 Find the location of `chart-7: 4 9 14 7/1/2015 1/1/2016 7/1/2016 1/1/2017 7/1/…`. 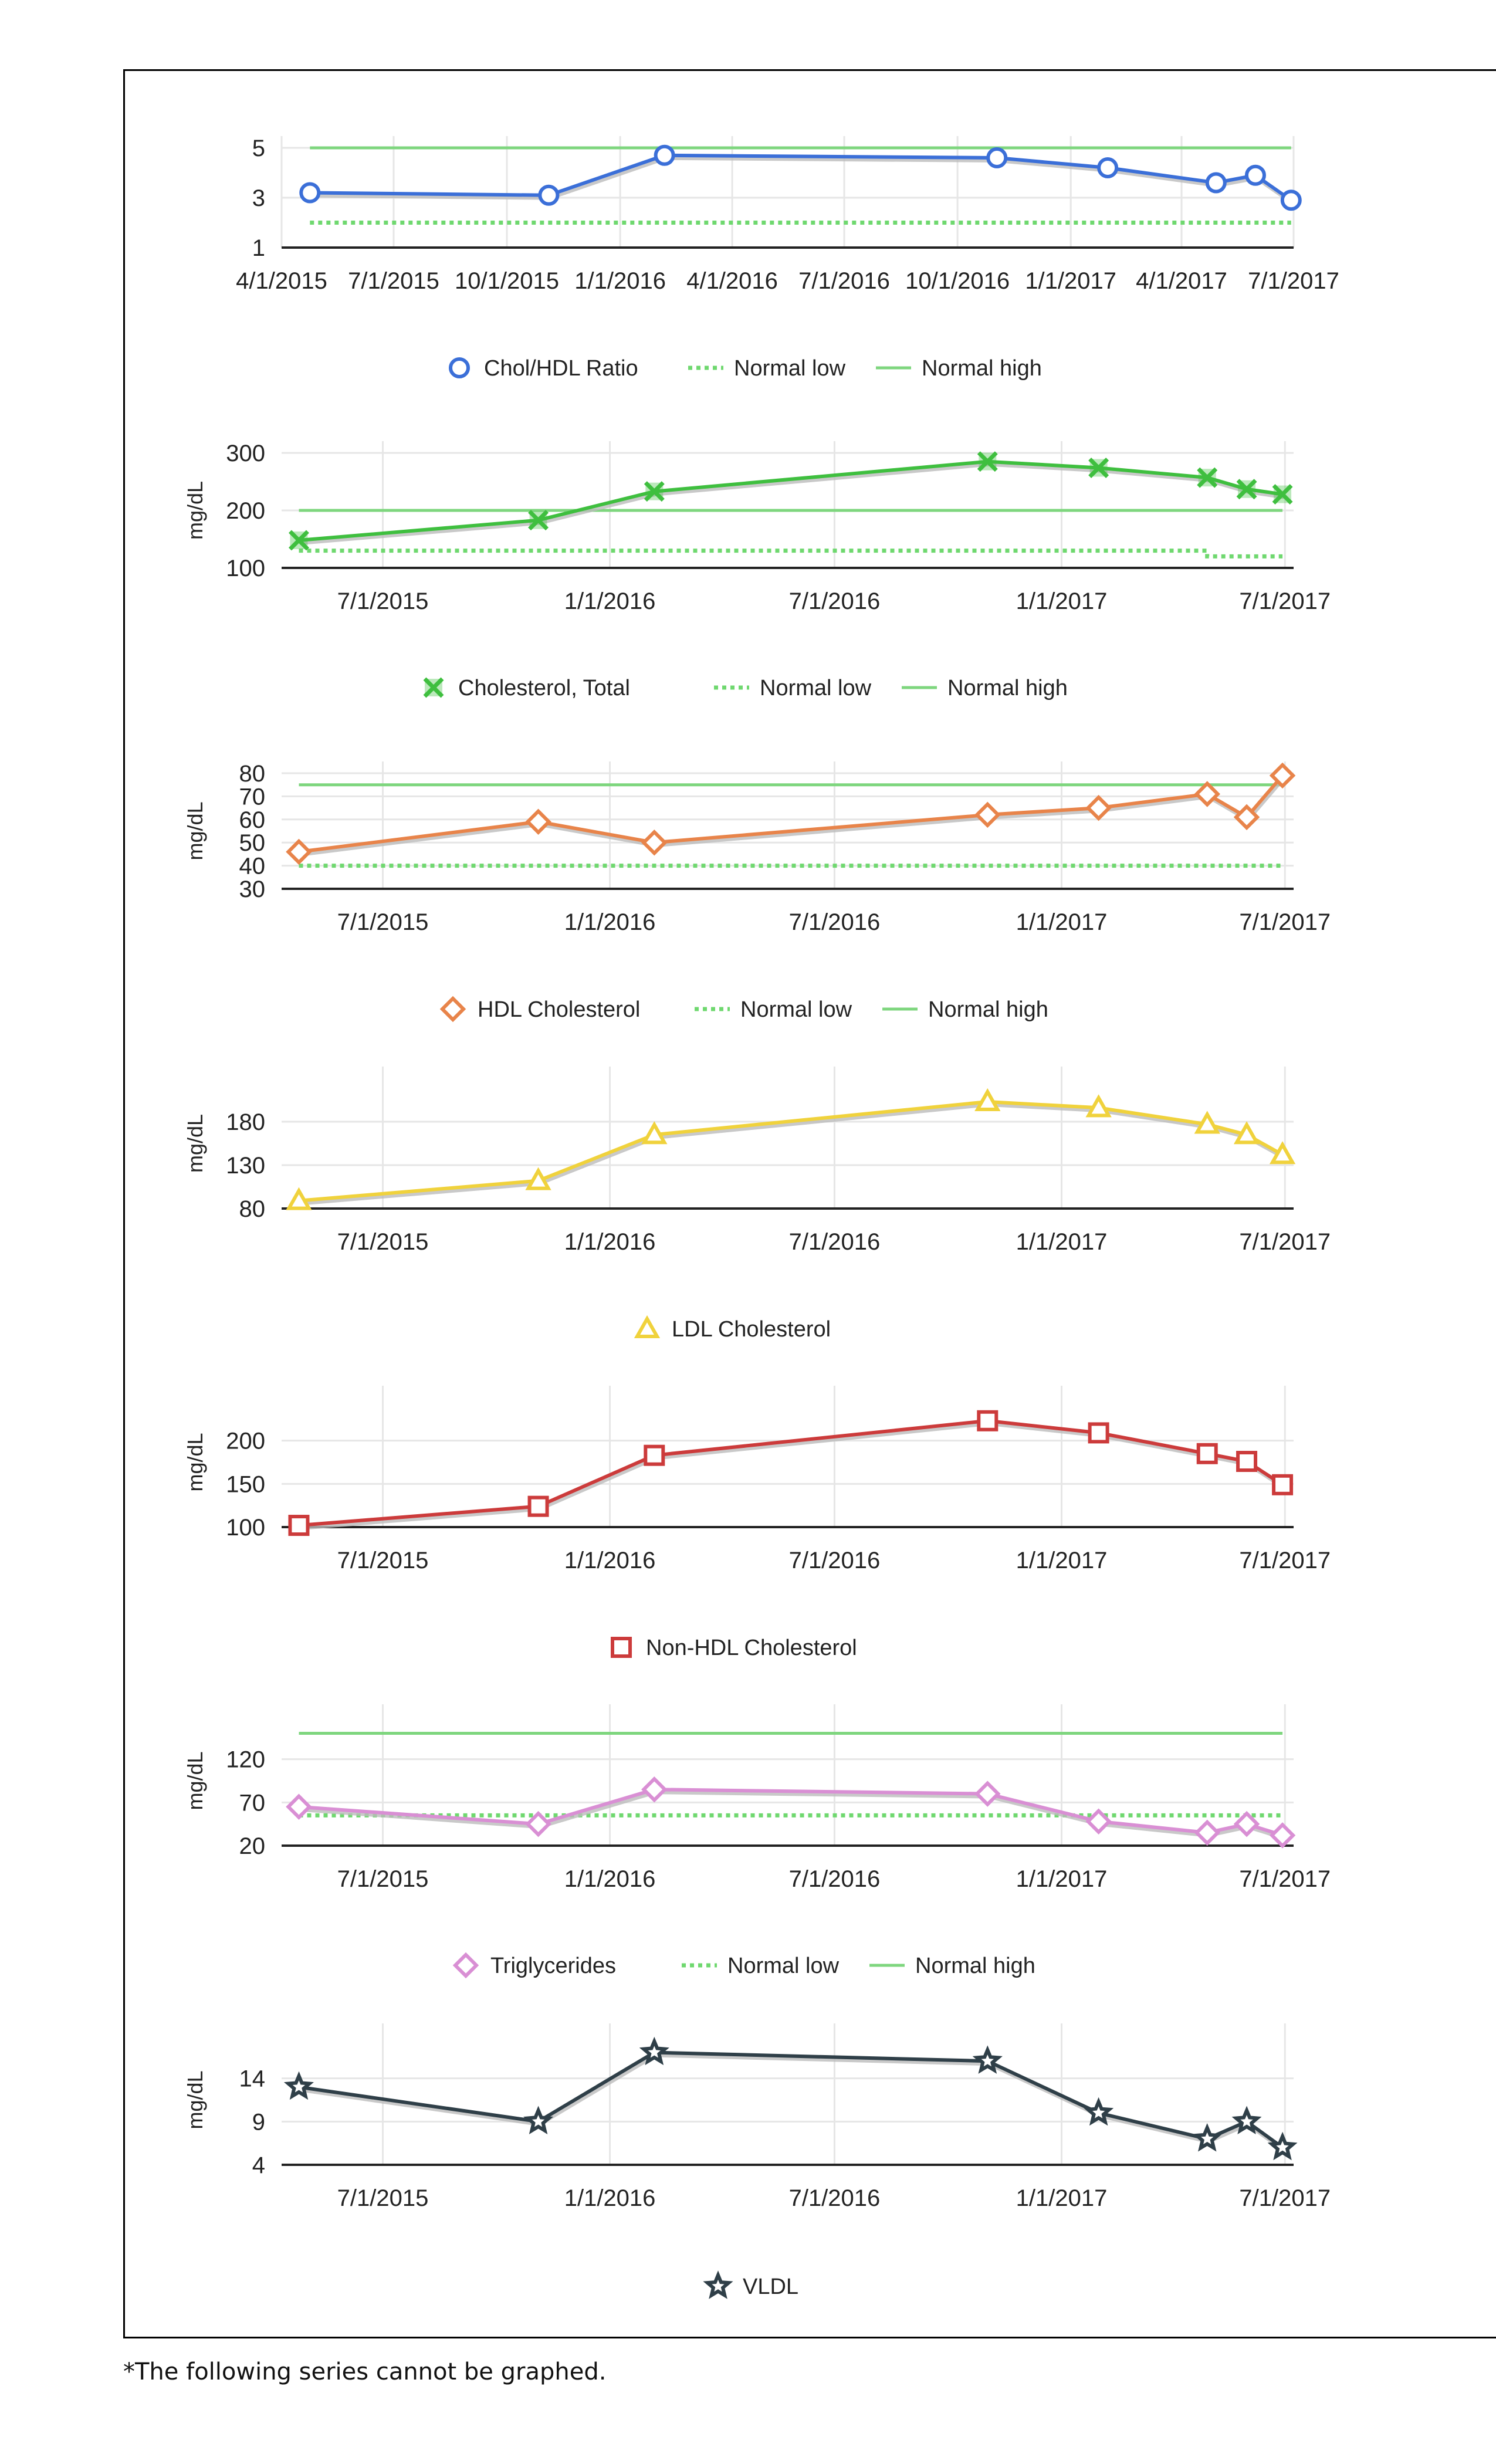

chart-7: 4 9 14 7/1/2015 1/1/2016 7/1/2016 1/1/2017 7/1/… is located at coordinates (757, 2161).